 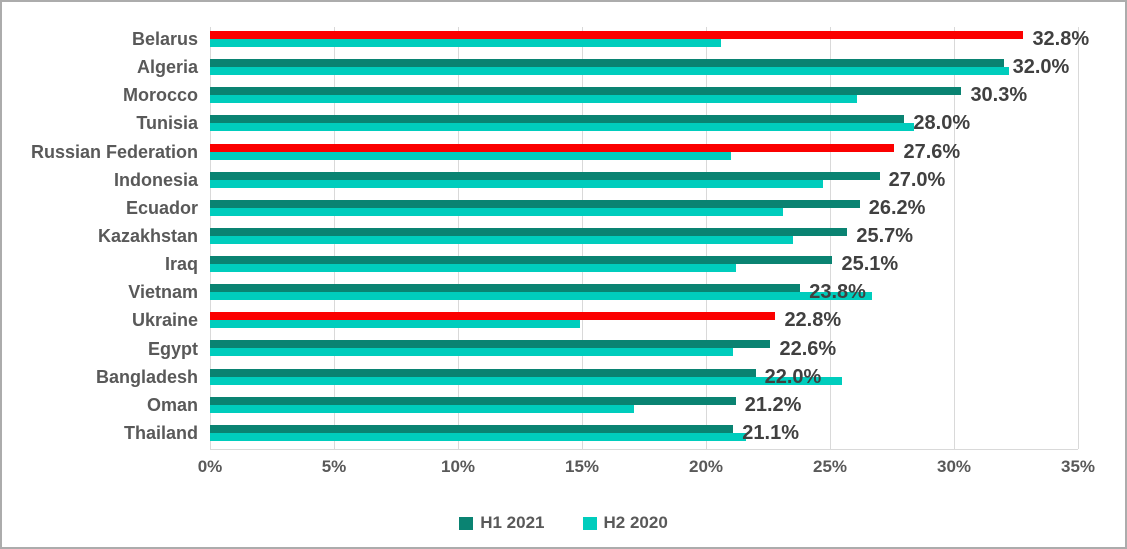 What do you see at coordinates (770, 432) in the screenshot?
I see `data-label: 21.1%` at bounding box center [770, 432].